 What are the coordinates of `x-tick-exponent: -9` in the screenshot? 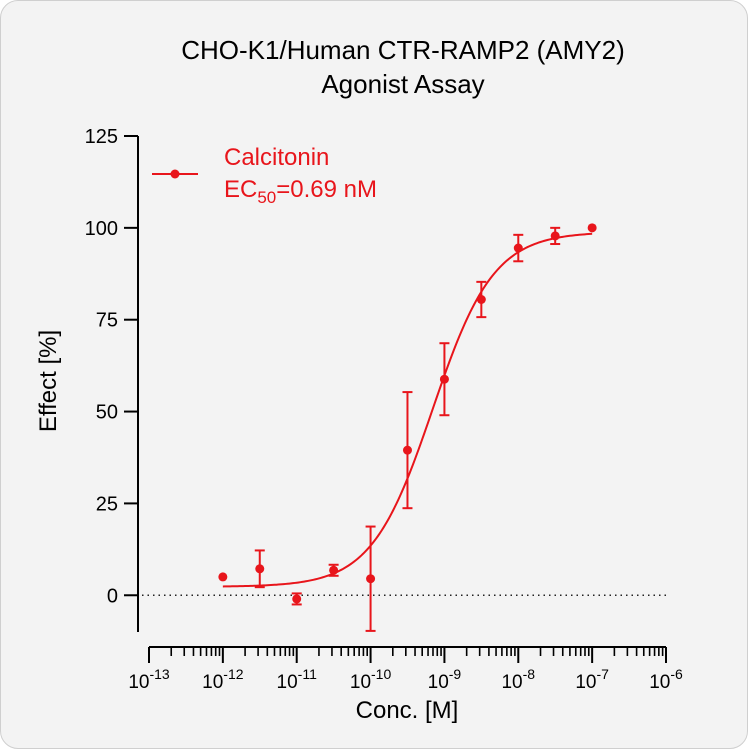 It's located at (455, 674).